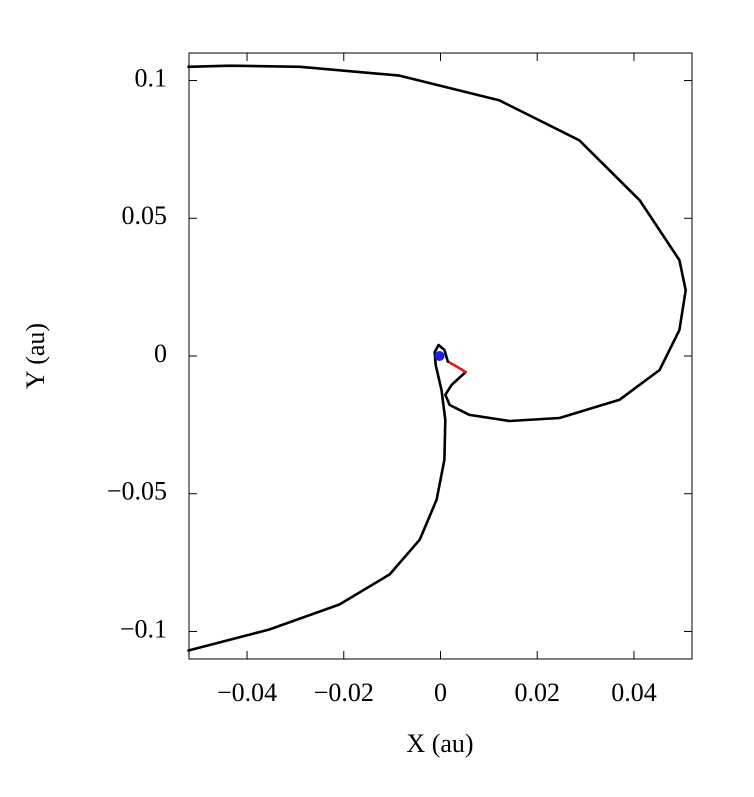 This screenshot has width=754, height=797. Describe the element at coordinates (537, 692) in the screenshot. I see `x-tick-label: 0.02` at that location.